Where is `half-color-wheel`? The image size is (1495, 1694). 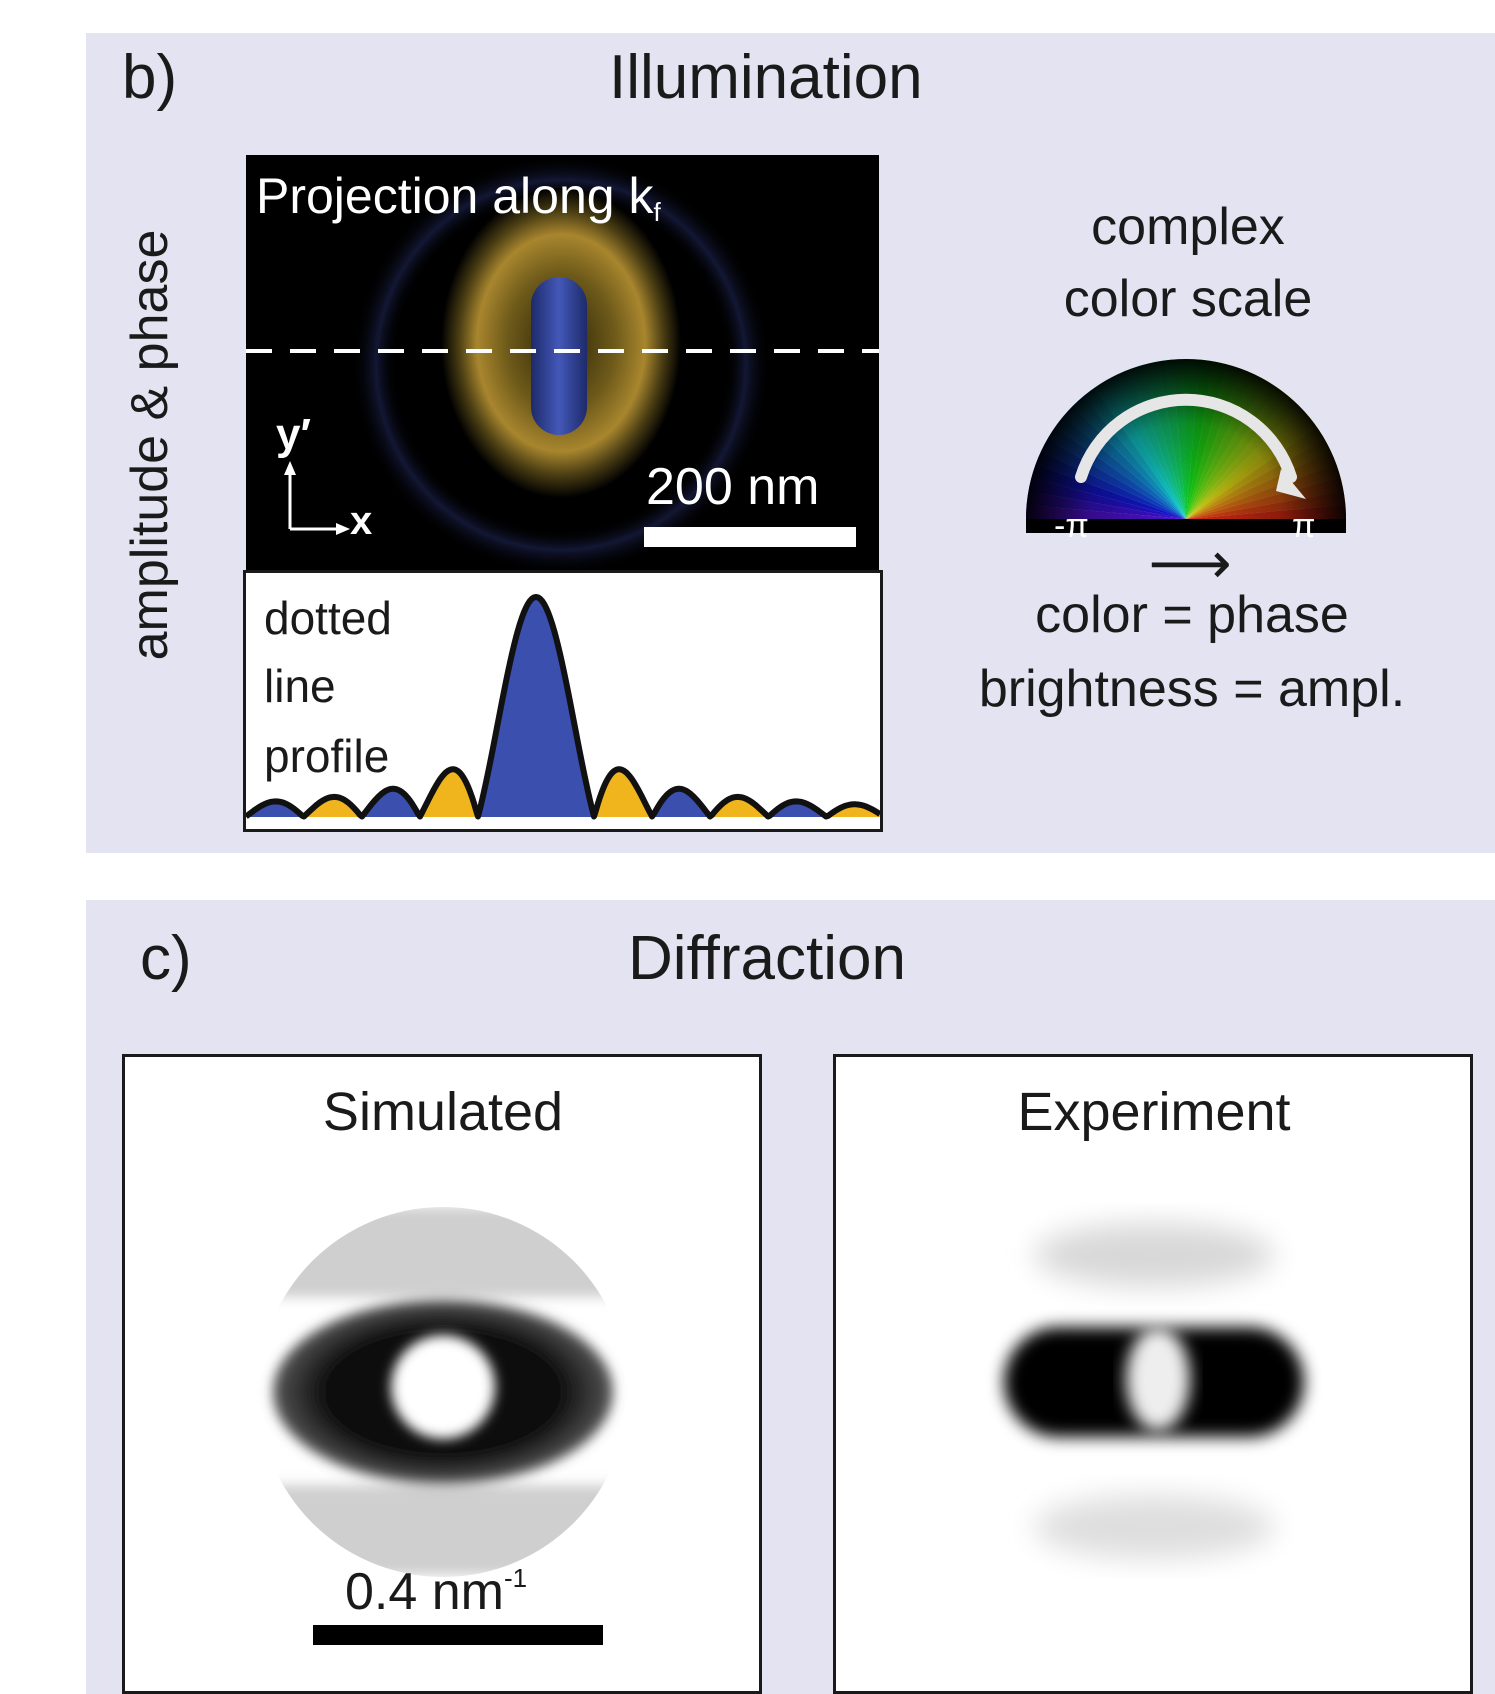 half-color-wheel is located at coordinates (1186, 446).